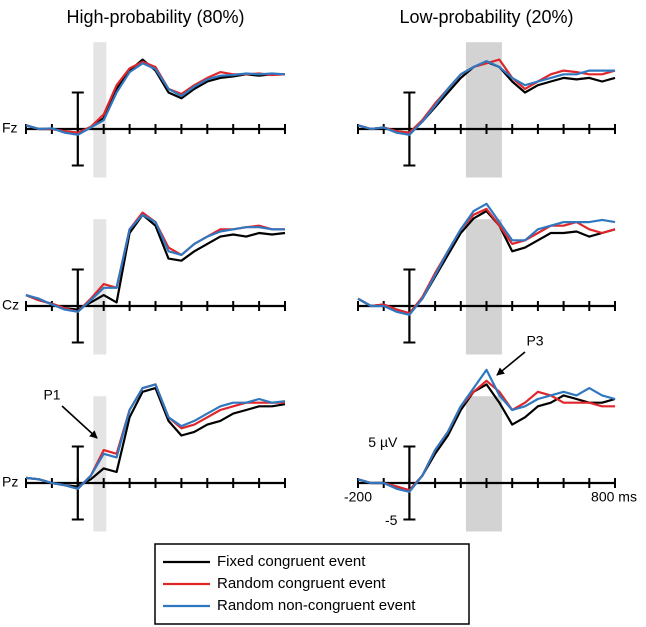 This screenshot has height=627, width=646. I want to click on legend-label: Fixed congruent event, so click(291, 561).